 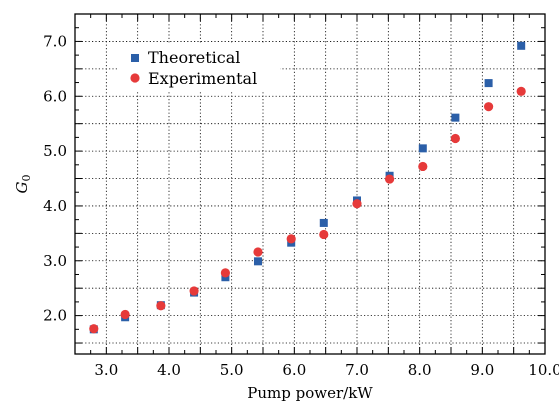 I want to click on x-tick-label: 7.0, so click(x=357, y=370).